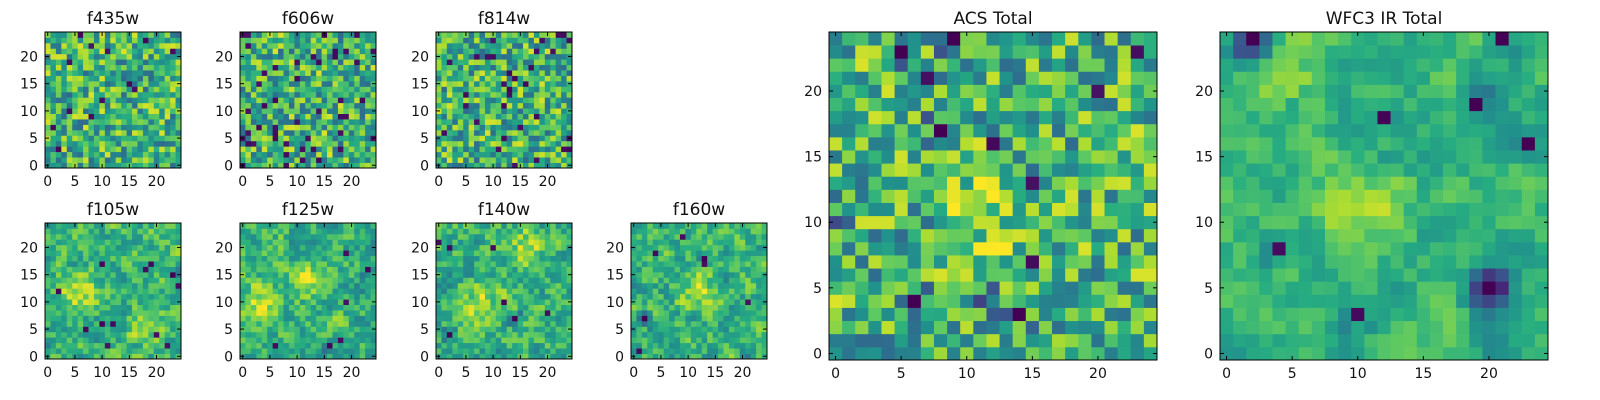 This screenshot has width=1600, height=400. I want to click on y-tick-label: 15, so click(420, 276).